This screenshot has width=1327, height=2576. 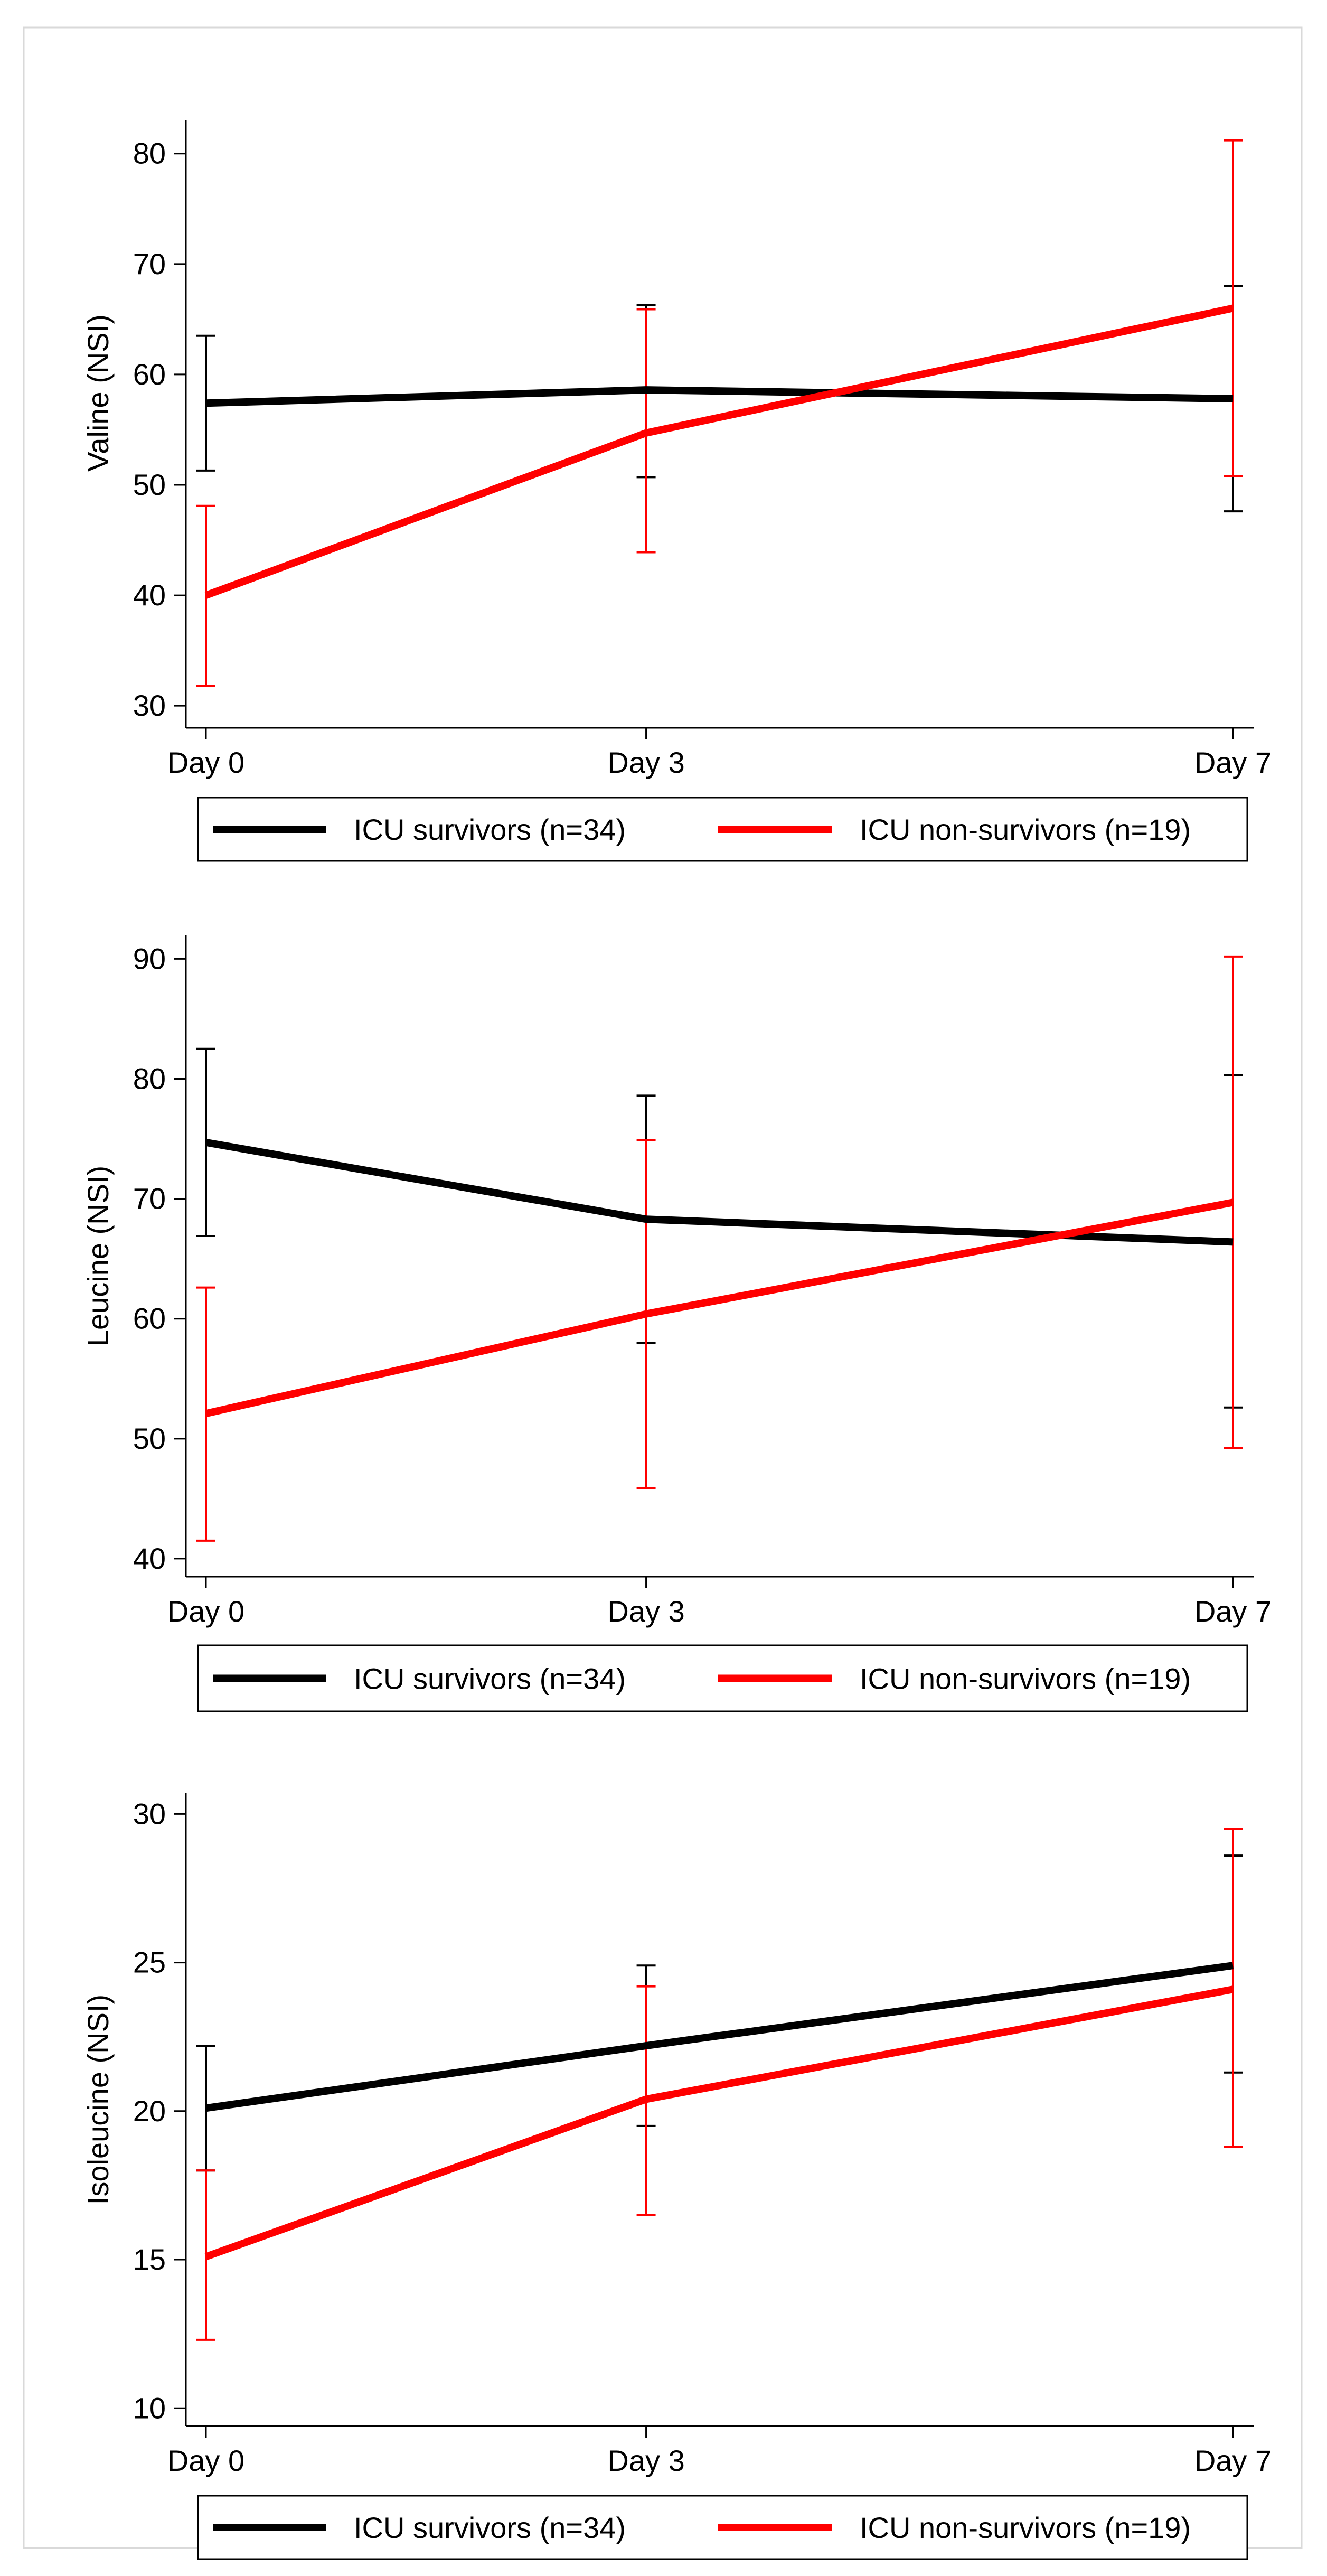 I want to click on y-tick-label: 25, so click(x=149, y=1962).